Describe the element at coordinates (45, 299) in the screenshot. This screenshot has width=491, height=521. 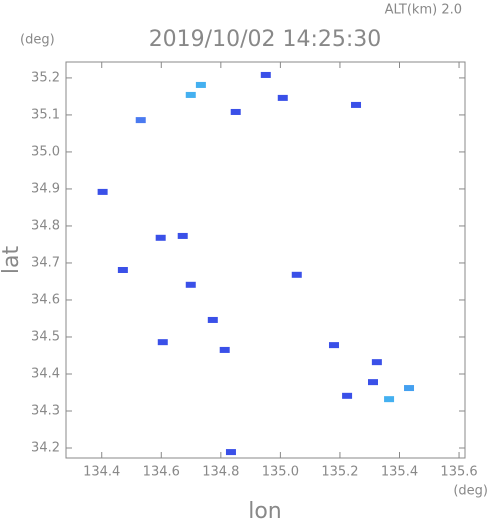
I see `y-tick-label: 34.6` at that location.